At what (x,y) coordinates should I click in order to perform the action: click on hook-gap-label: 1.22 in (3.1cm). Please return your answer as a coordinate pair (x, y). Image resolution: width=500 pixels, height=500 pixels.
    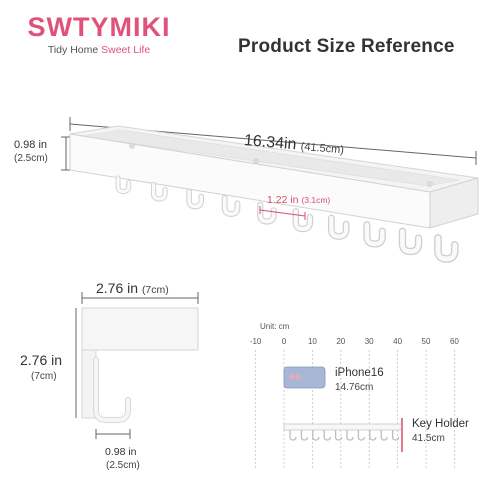
    Looking at the image, I should click on (298, 200).